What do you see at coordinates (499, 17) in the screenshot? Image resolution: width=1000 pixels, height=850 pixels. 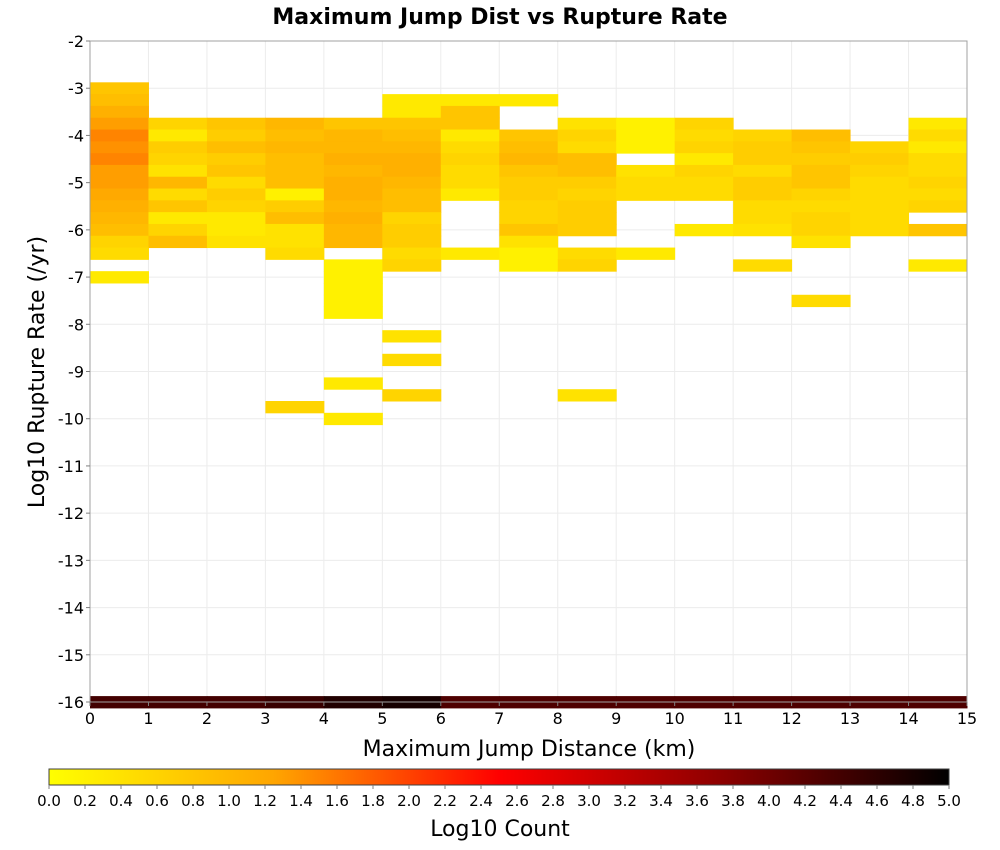 I see `chart-title: Maximum Jump Dist vs Rupture Rate` at bounding box center [499, 17].